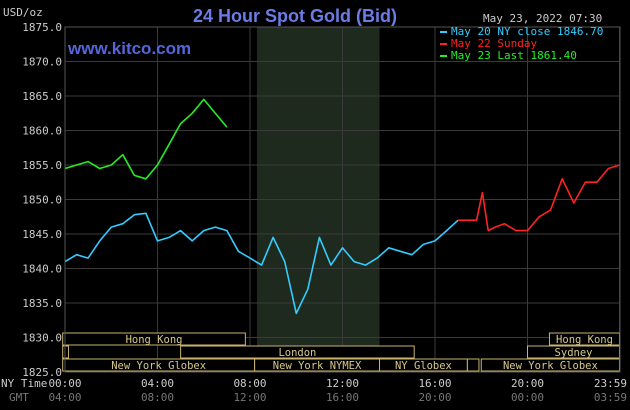 The image size is (630, 410). What do you see at coordinates (423, 366) in the screenshot?
I see `session-bar-label: NY Globex` at bounding box center [423, 366].